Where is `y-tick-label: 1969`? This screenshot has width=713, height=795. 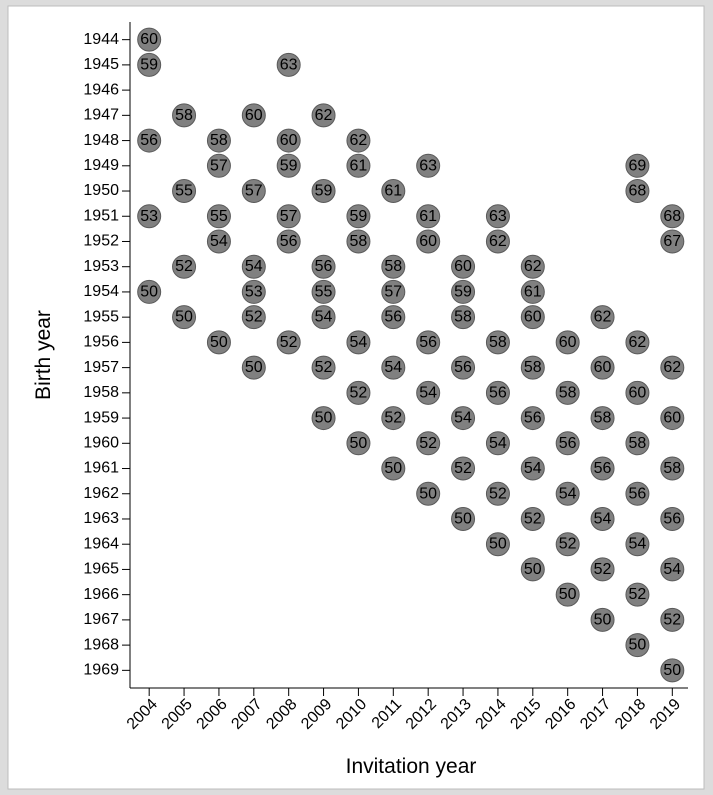 y-tick-label: 1969 is located at coordinates (101, 670).